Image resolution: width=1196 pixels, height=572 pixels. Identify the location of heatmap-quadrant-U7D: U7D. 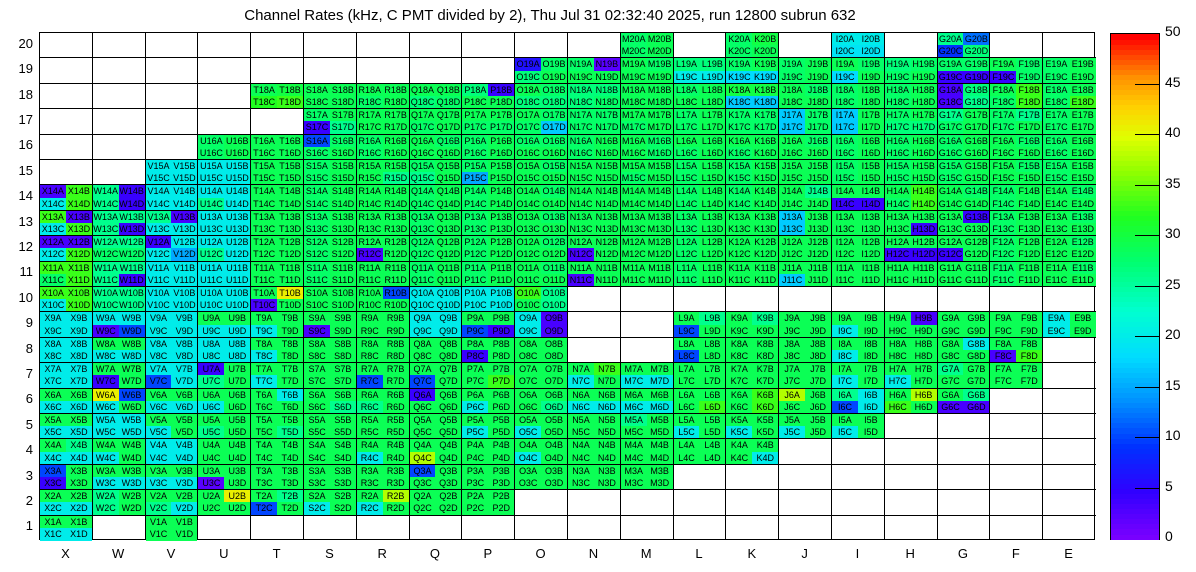
(237, 381).